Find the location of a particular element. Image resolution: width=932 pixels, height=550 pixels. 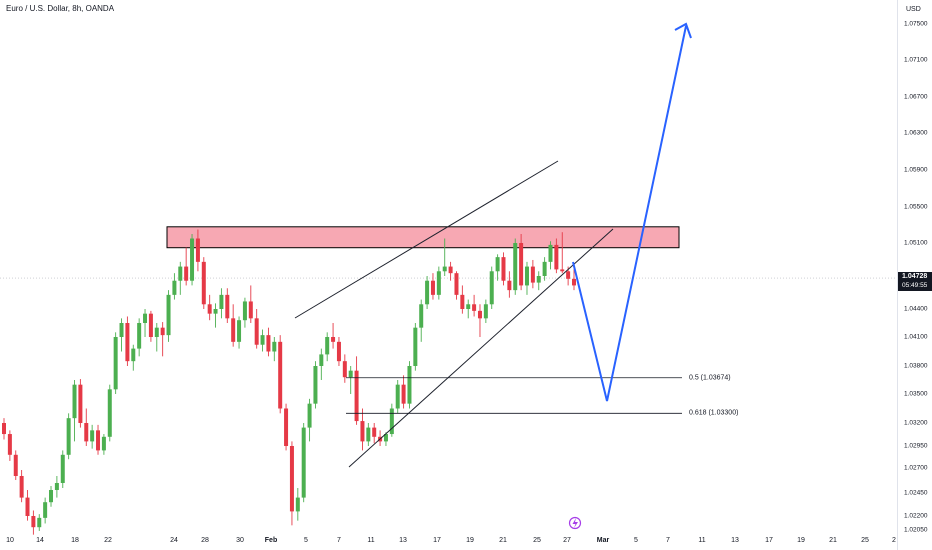

time-tick-label: Feb is located at coordinates (271, 540).